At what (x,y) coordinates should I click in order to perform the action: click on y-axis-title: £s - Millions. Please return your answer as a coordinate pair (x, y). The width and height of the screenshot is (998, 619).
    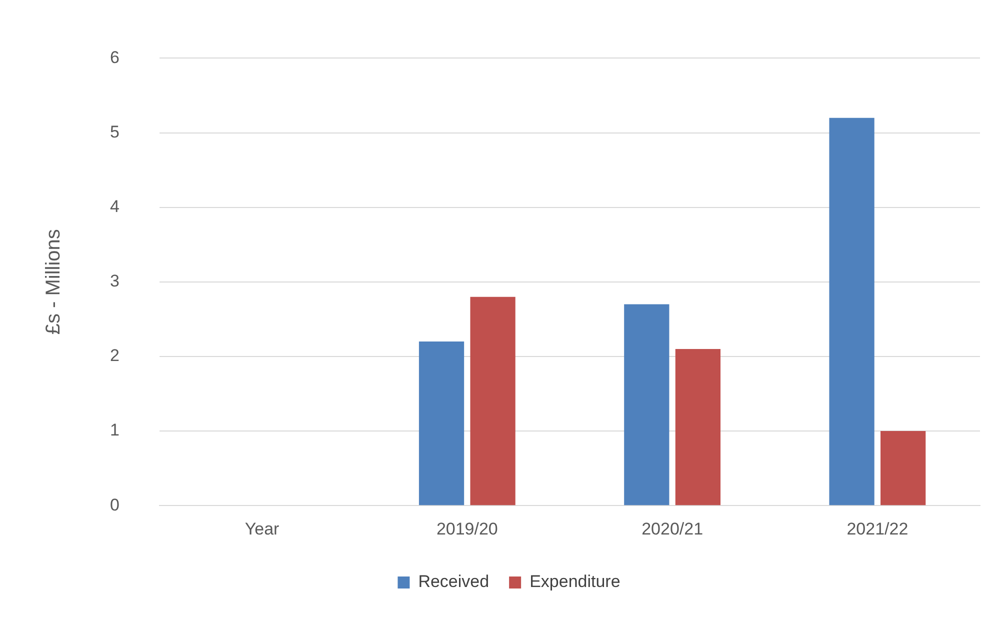
    Looking at the image, I should click on (53, 282).